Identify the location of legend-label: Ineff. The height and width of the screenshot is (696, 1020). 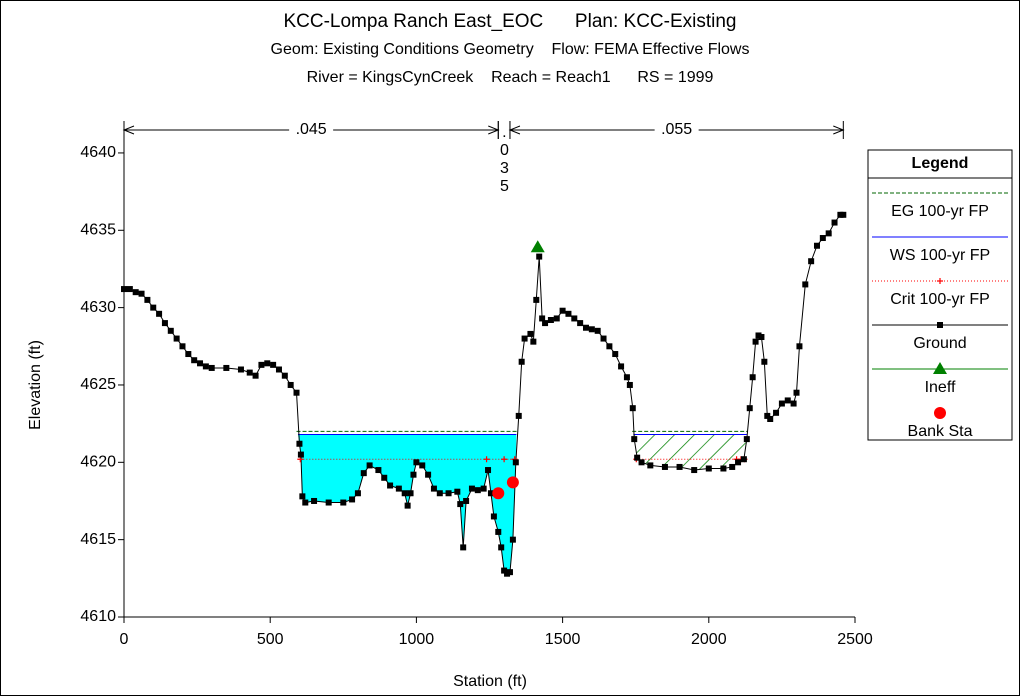
(940, 387).